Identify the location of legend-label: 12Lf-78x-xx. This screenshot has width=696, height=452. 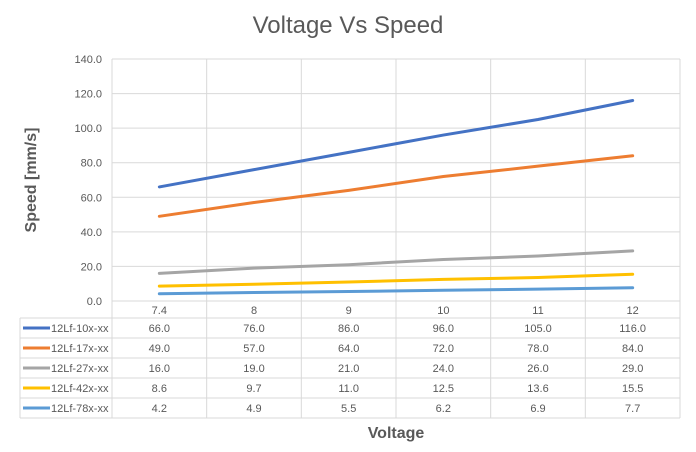
(80, 409).